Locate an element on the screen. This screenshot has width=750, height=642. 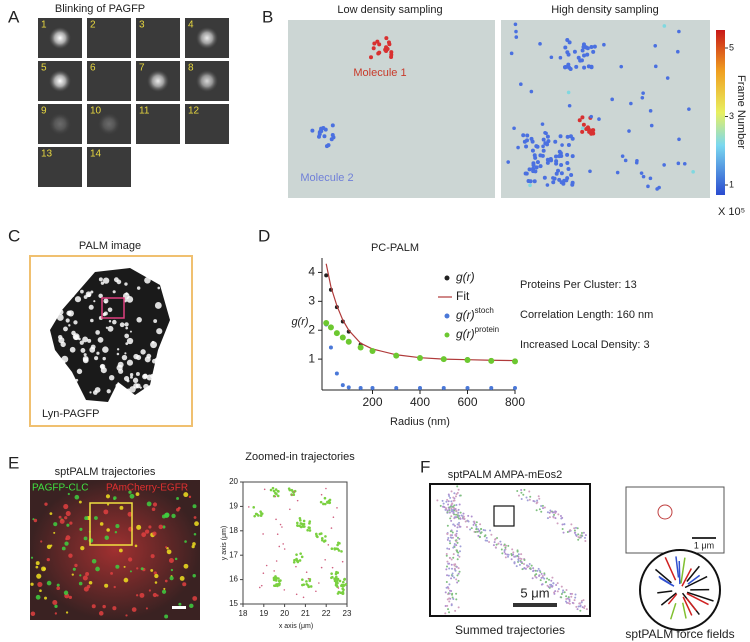
frame-number: 8 is located at coordinates (191, 68).